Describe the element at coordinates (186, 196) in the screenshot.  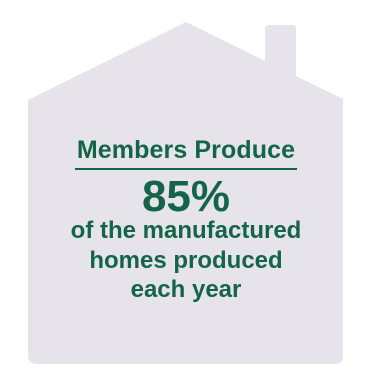
I see `callout-stat: 85%` at that location.